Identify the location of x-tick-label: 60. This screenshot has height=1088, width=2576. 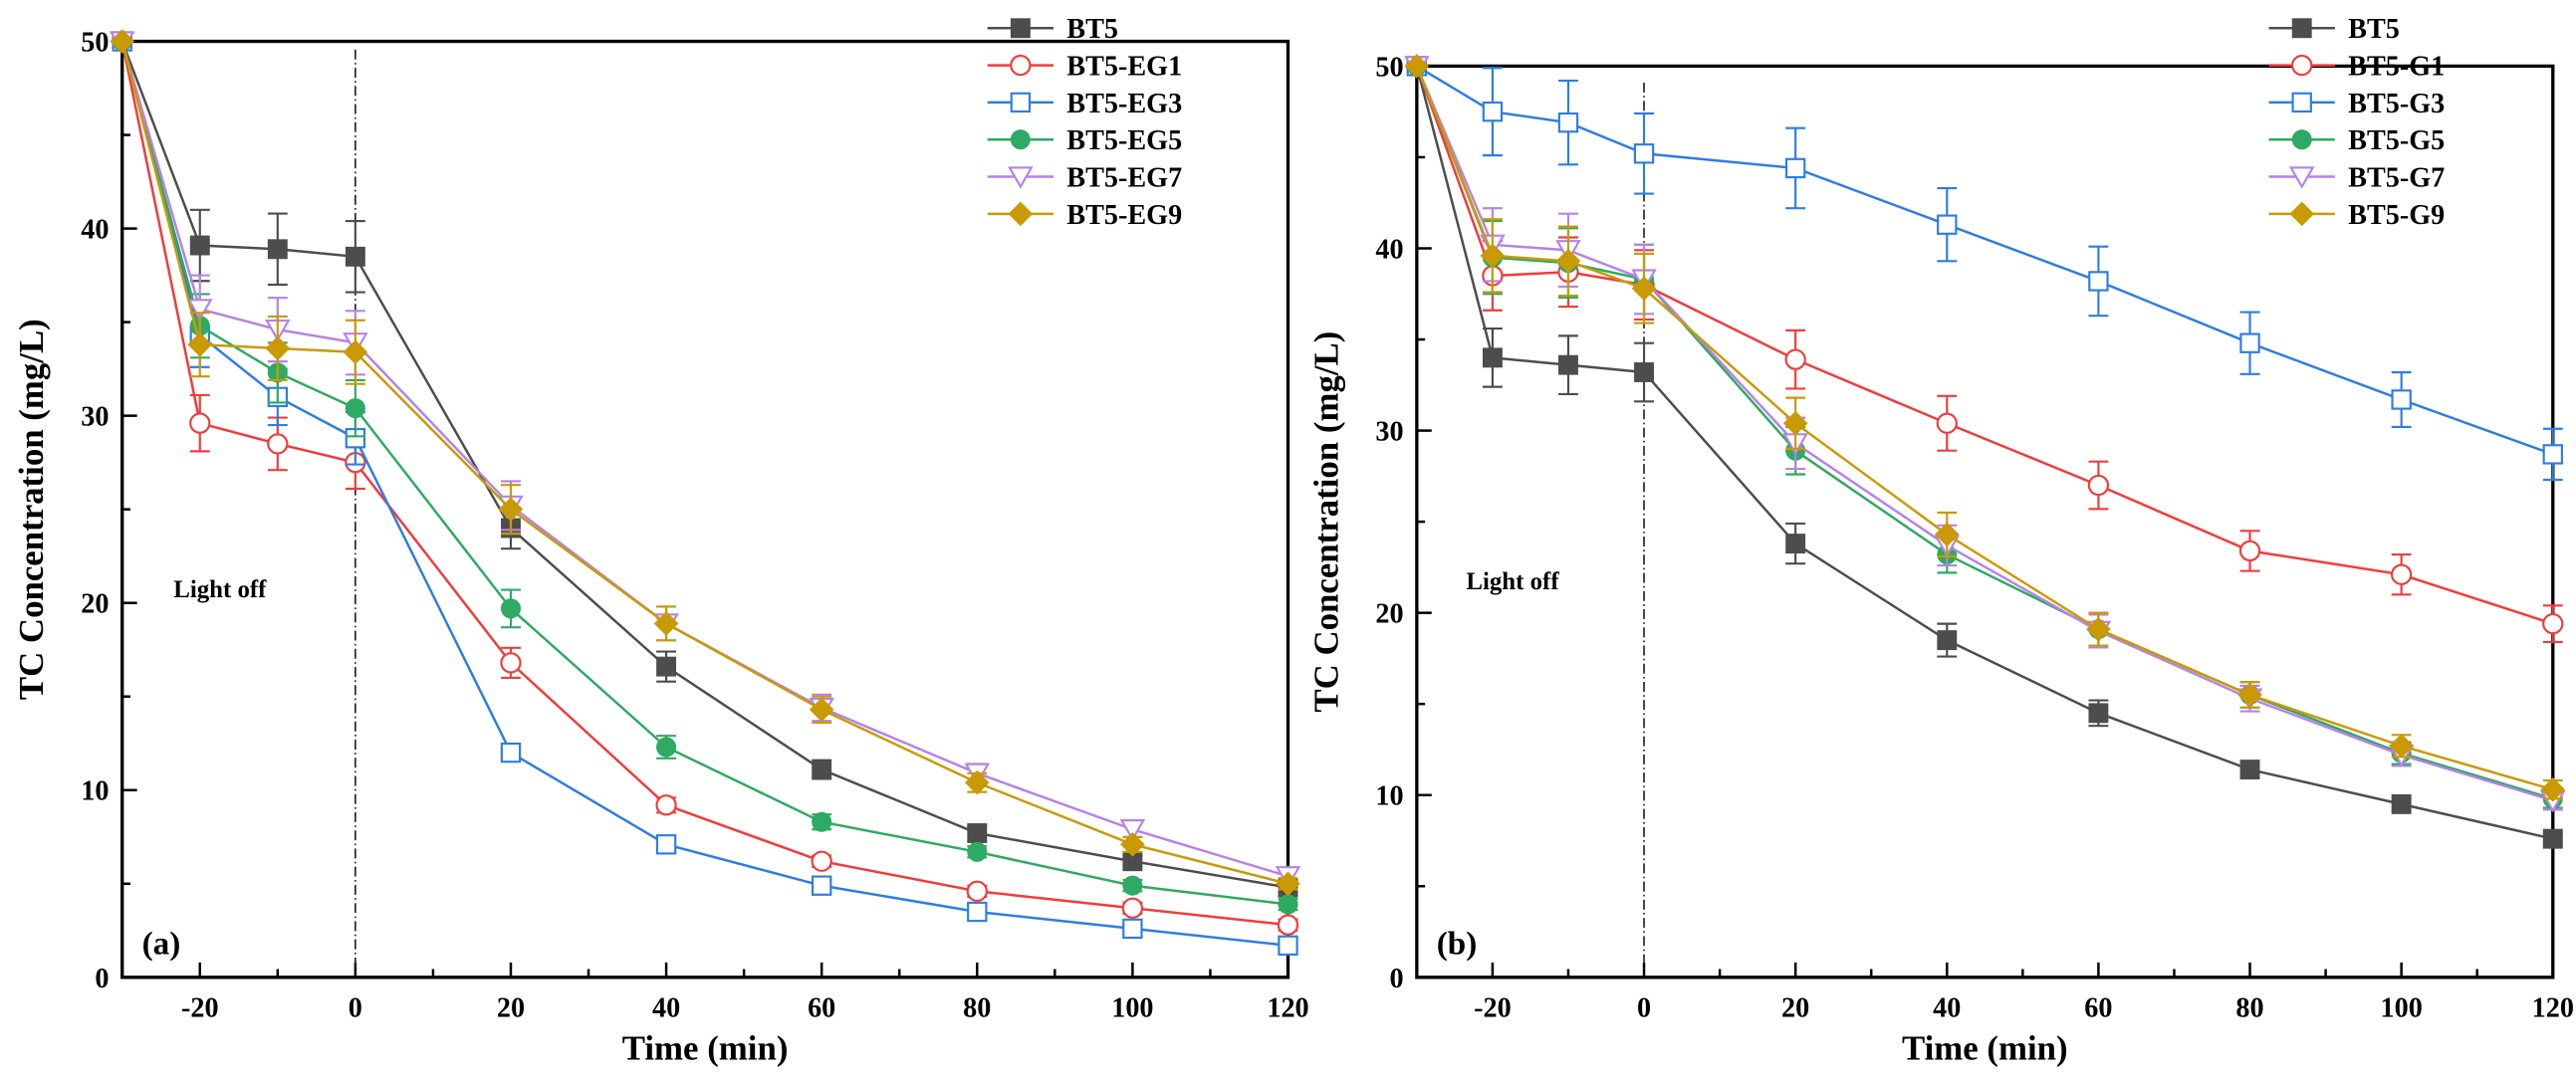
(821, 1008).